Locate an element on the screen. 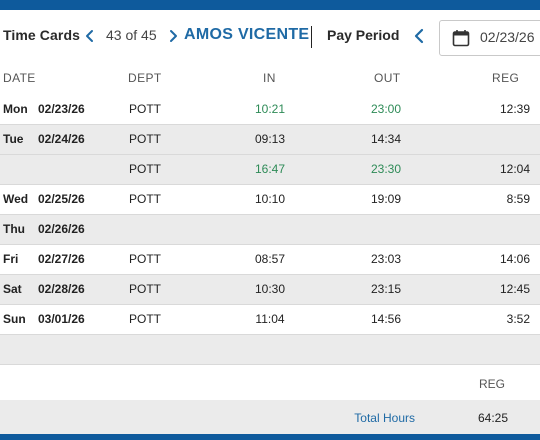 The width and height of the screenshot is (540, 440). in-time-cell: 16:47 is located at coordinates (270, 169).